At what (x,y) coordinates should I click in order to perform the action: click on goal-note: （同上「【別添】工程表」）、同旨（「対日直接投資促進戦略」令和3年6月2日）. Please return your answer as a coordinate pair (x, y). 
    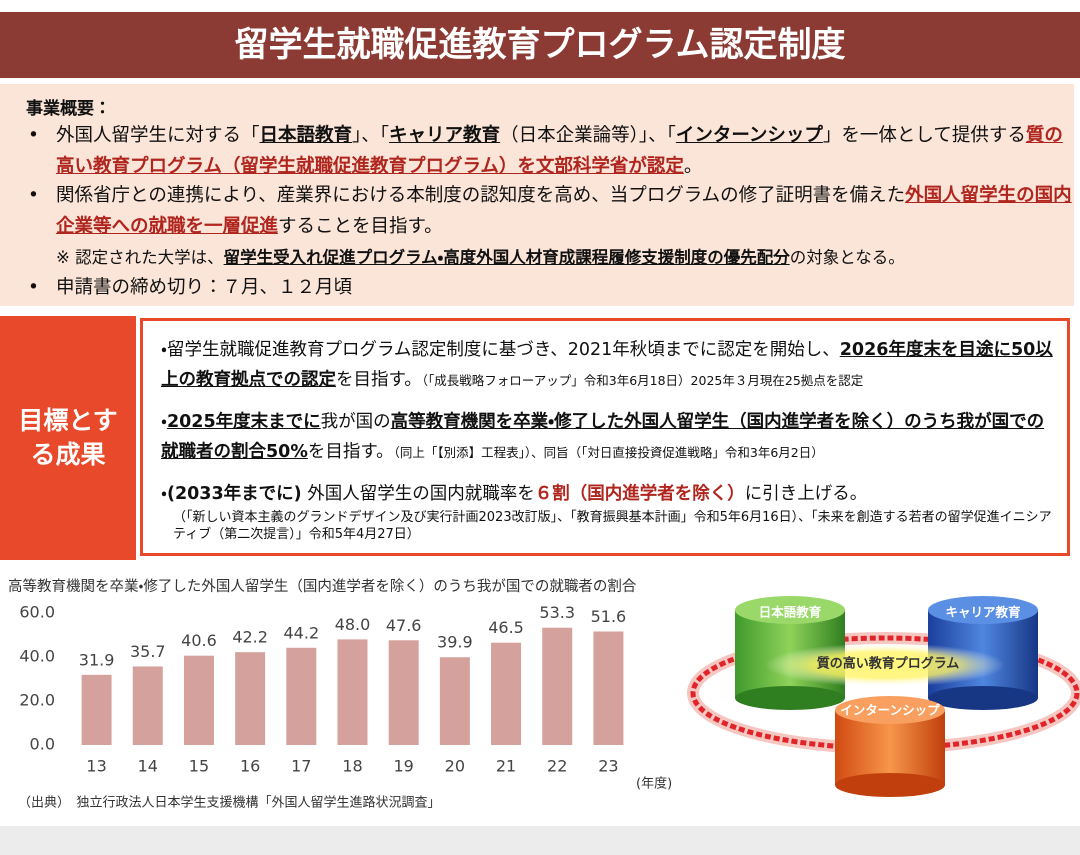
    Looking at the image, I should click on (608, 452).